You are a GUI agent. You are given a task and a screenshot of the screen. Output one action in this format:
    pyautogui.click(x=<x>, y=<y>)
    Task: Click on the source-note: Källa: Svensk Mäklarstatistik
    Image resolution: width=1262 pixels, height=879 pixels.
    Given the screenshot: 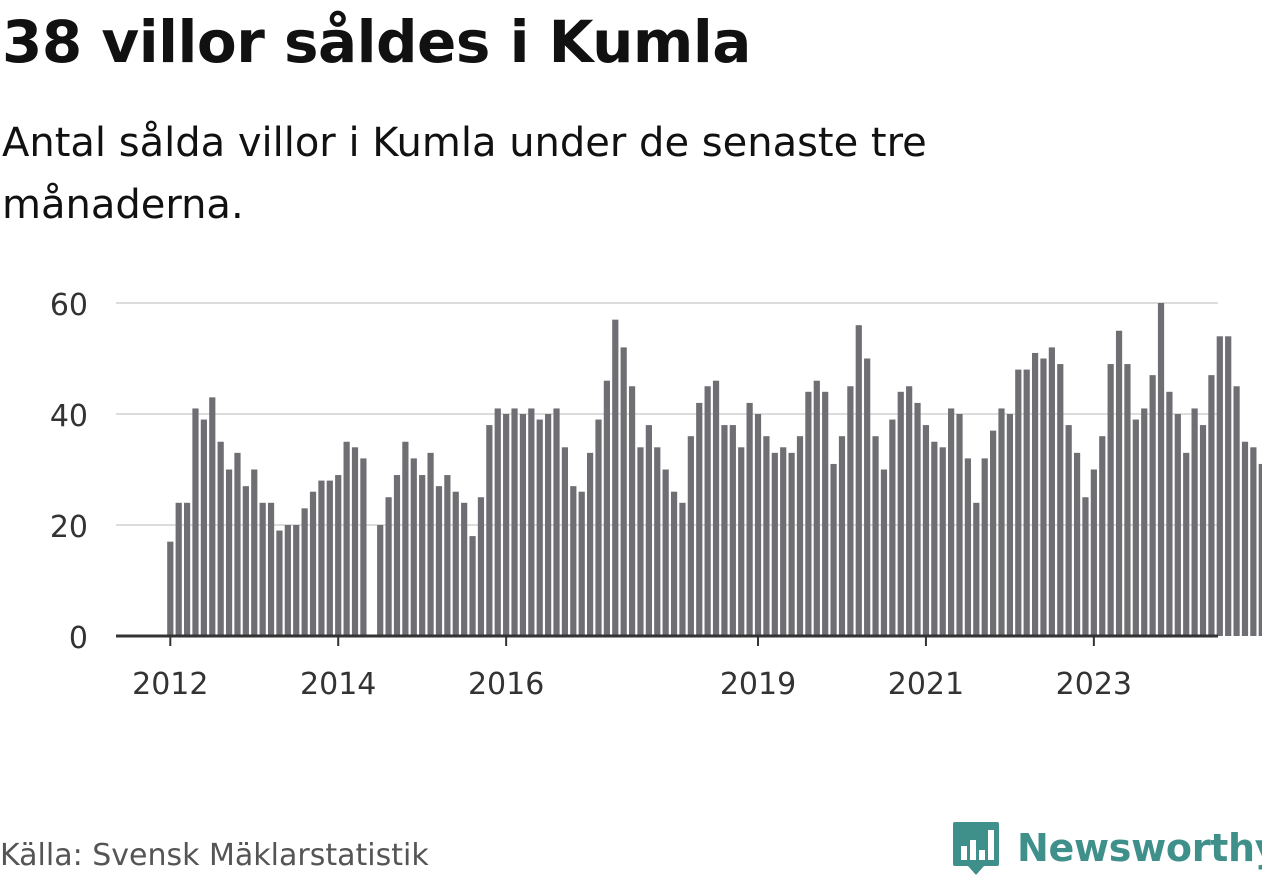 What is the action you would take?
    pyautogui.click(x=214, y=855)
    